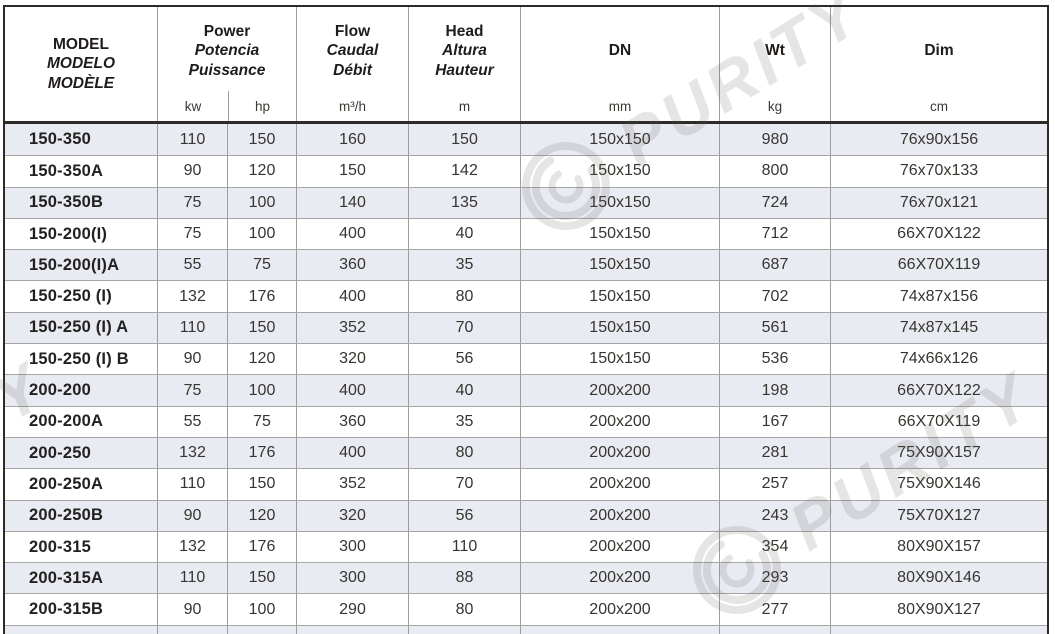 This screenshot has height=634, width=1055. Describe the element at coordinates (261, 547) in the screenshot. I see `cell-power-hp: 176` at that location.